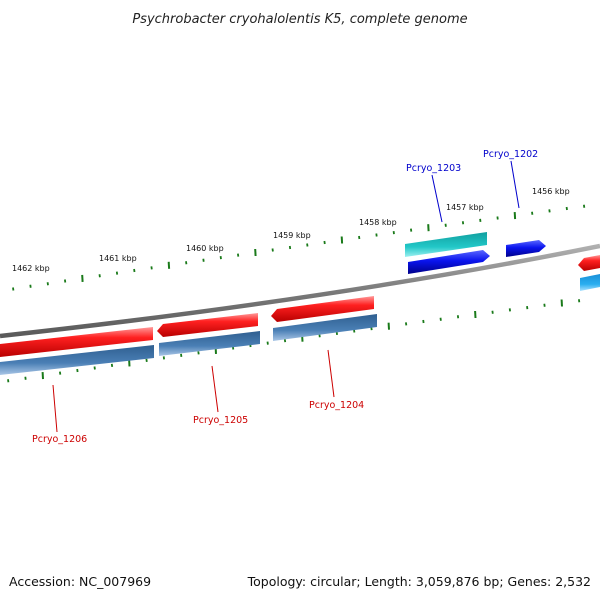  I want to click on inner-ruler-ticks, so click(294, 341).